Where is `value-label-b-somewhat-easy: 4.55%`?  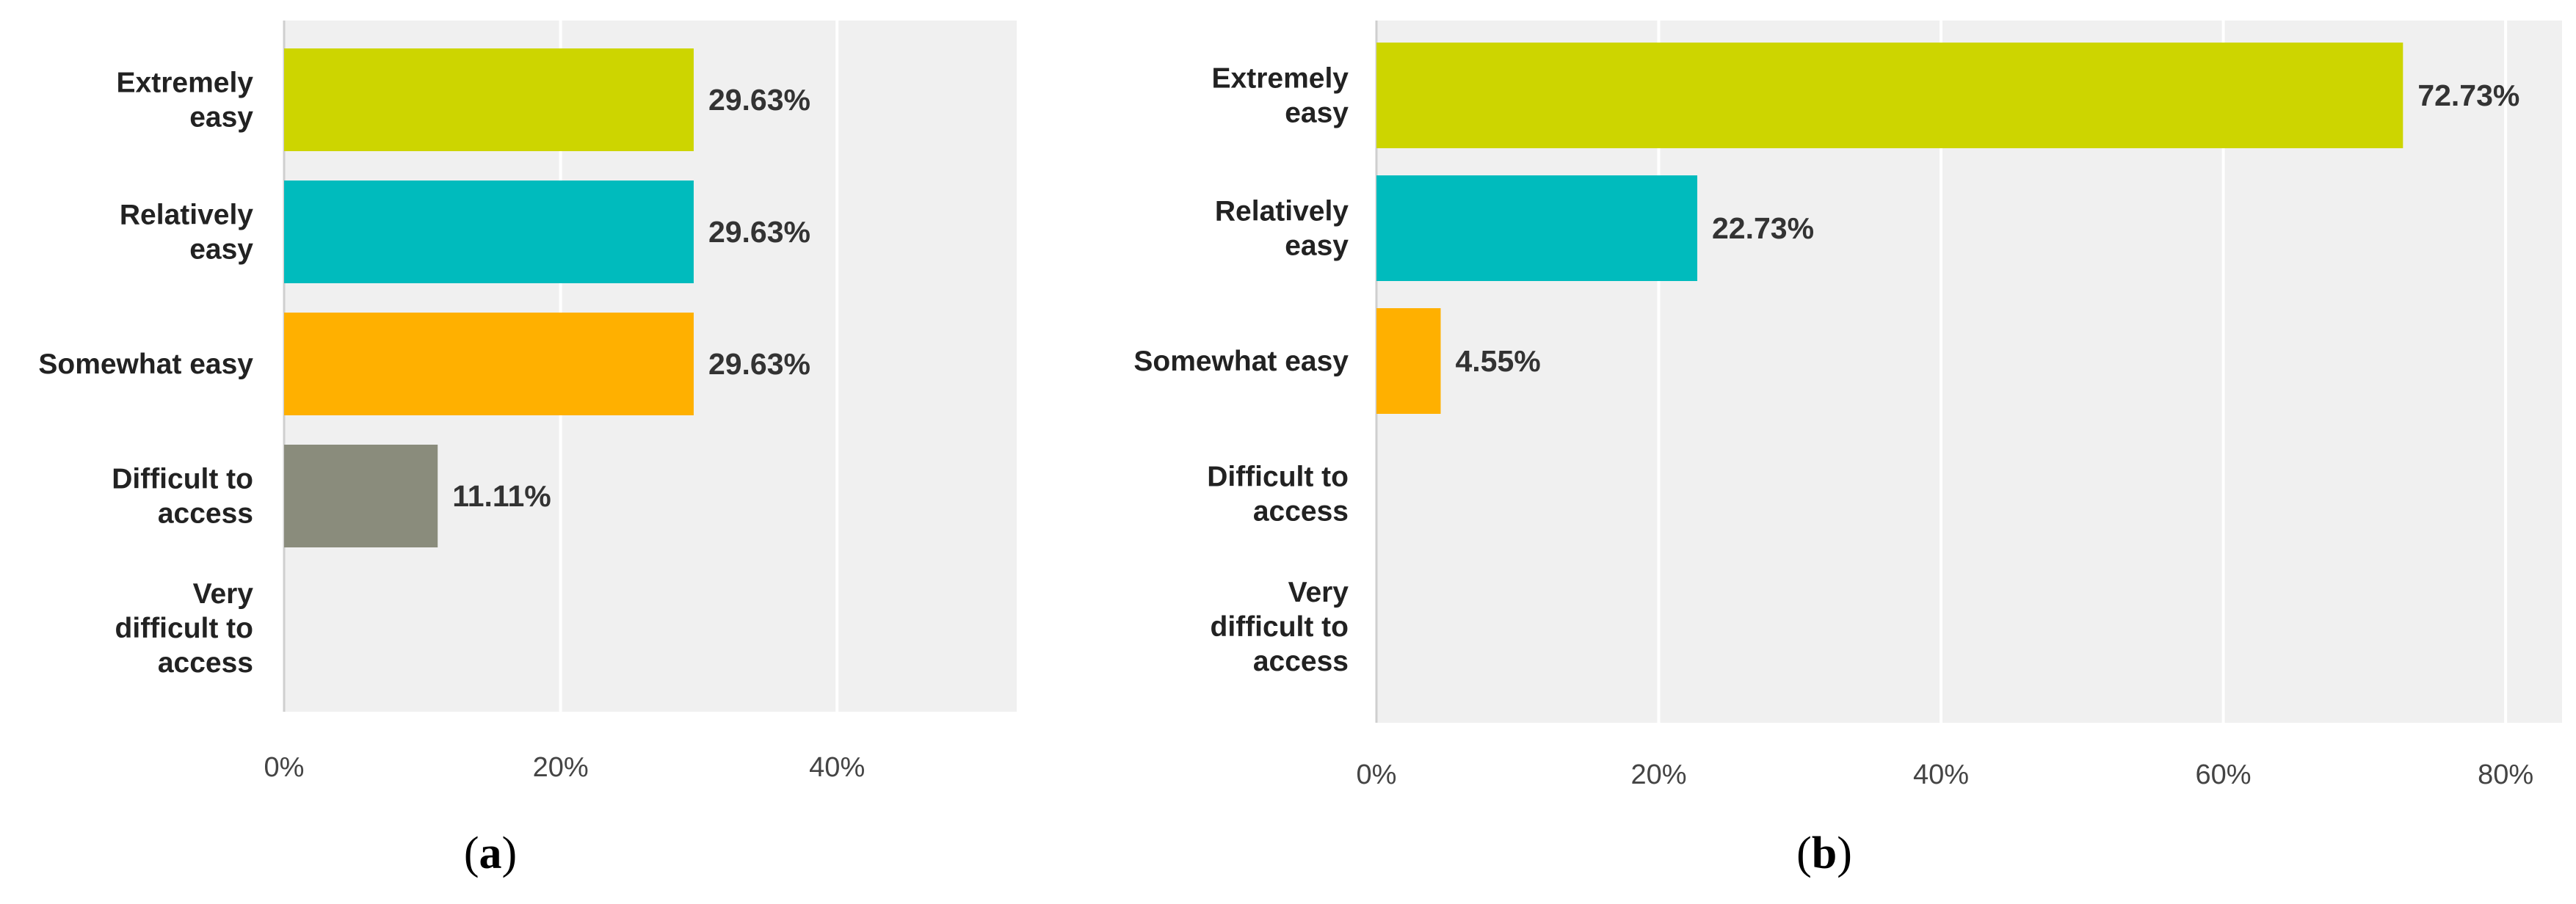 value-label-b-somewhat-easy: 4.55% is located at coordinates (1498, 361).